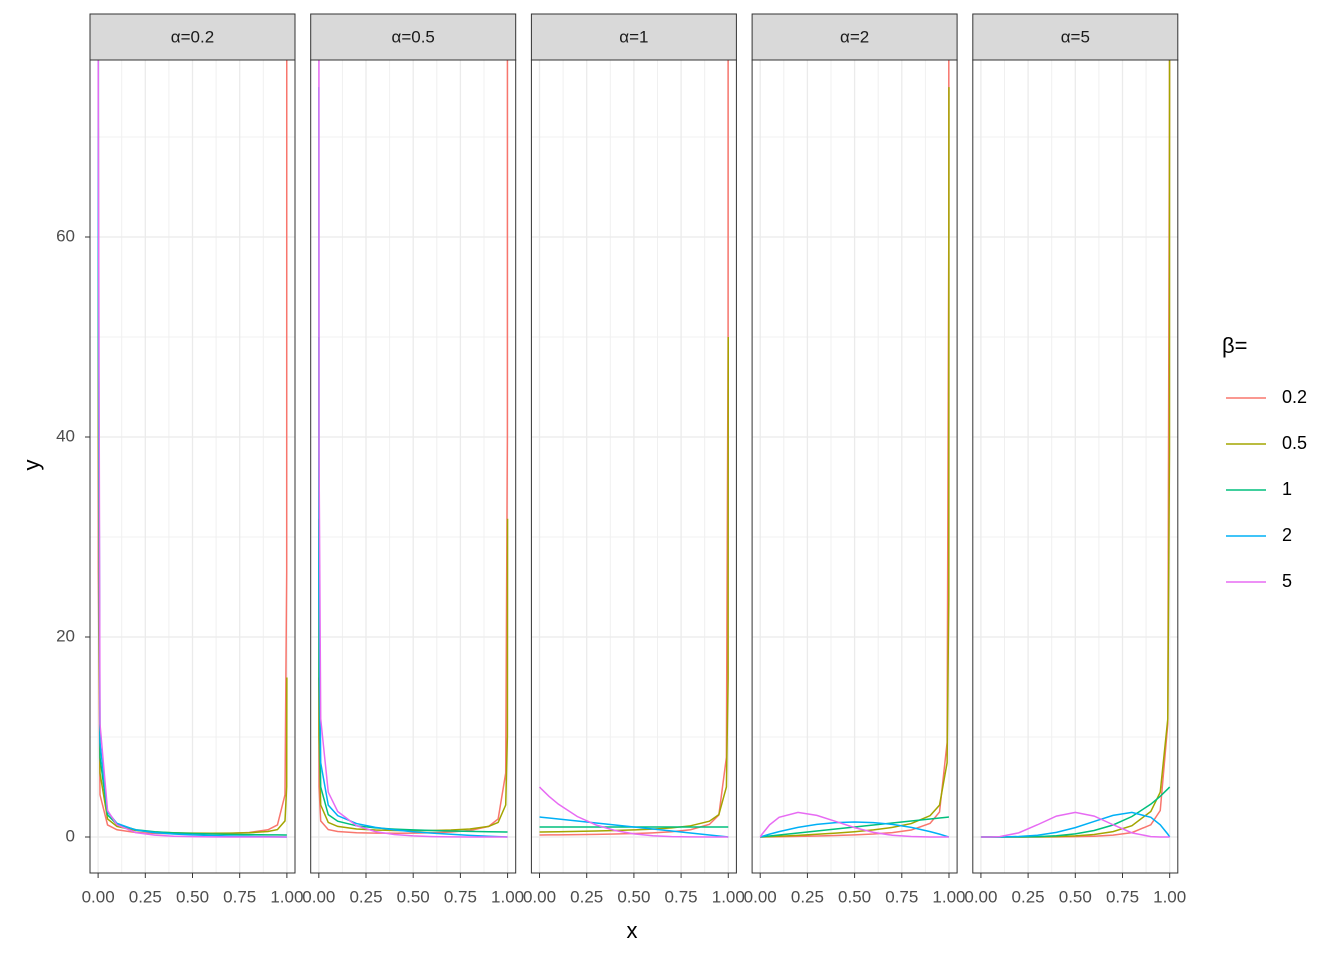 Image resolution: width=1344 pixels, height=960 pixels. I want to click on facet-title: α=0.5, so click(413, 36).